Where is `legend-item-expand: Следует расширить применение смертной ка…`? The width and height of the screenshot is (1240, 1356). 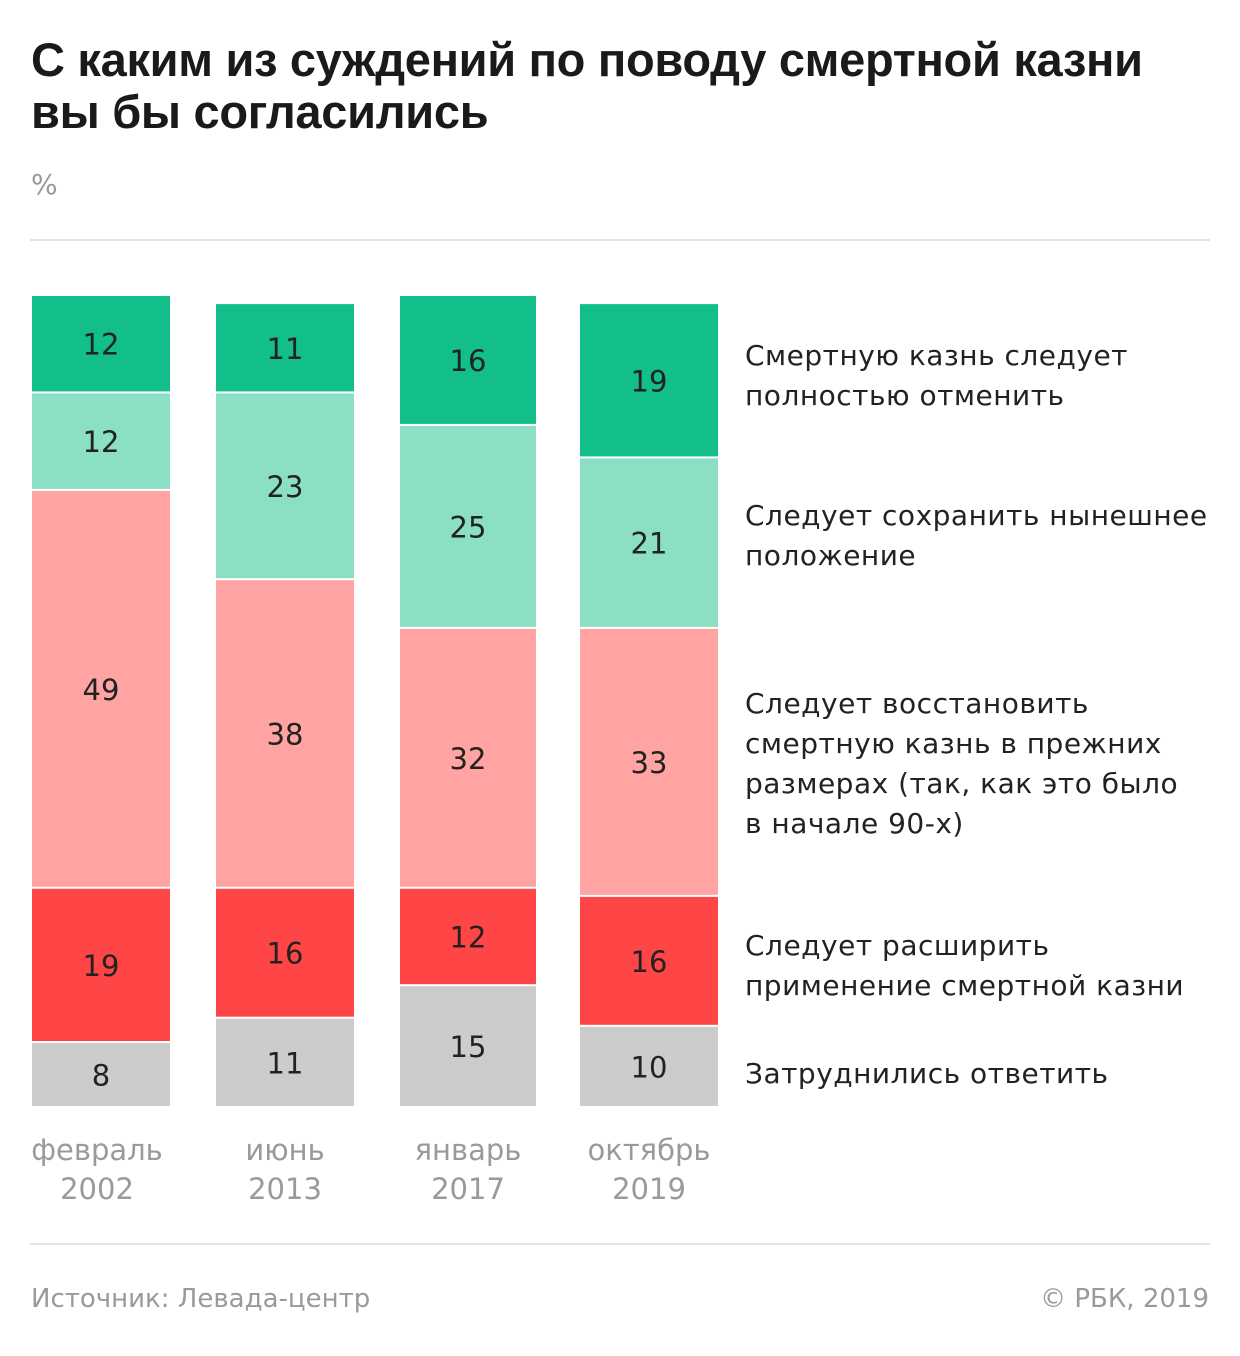 legend-item-expand: Следует расширить применение смертной ка… is located at coordinates (965, 965).